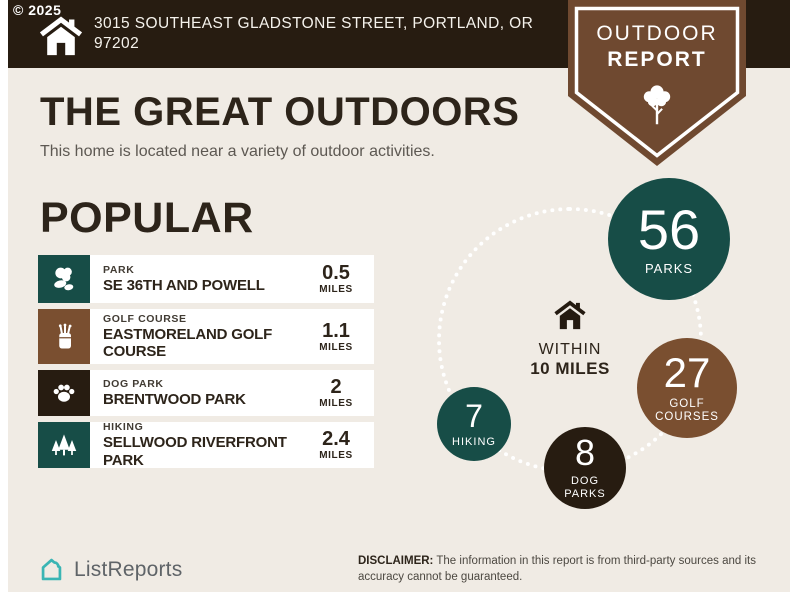 The height and width of the screenshot is (600, 800). What do you see at coordinates (184, 285) in the screenshot?
I see `item-name: SE 36TH AND POWELL` at bounding box center [184, 285].